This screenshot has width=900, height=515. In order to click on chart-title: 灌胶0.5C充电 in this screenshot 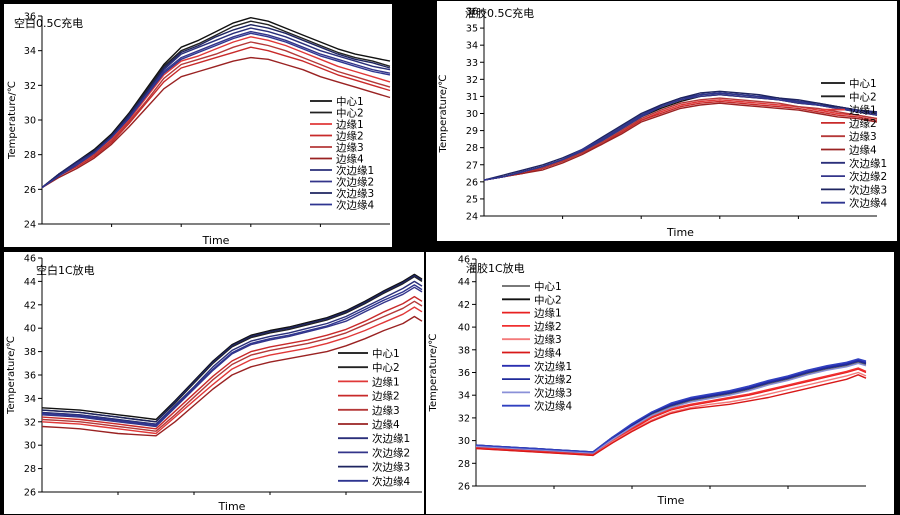, I will do `click(499, 13)`.